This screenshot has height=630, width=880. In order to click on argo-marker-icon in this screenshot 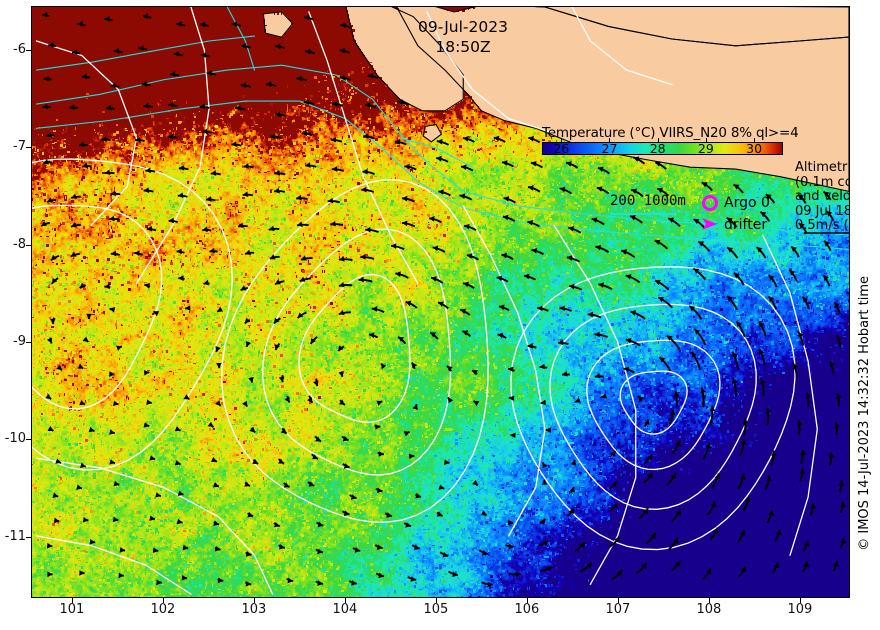, I will do `click(710, 203)`.